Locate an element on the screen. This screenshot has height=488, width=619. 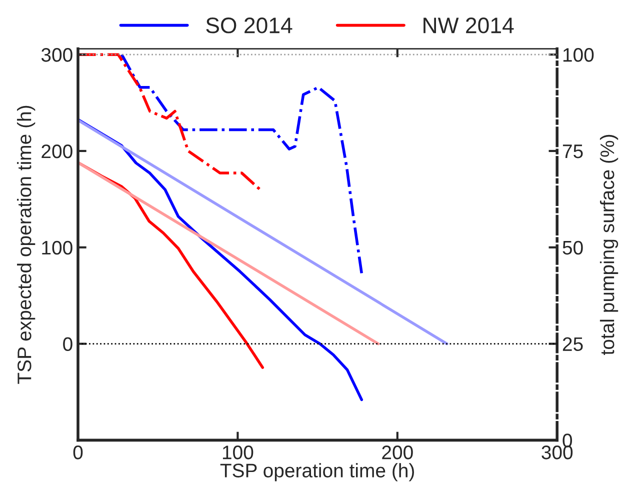
legend-label: NW 2014 is located at coordinates (469, 26).